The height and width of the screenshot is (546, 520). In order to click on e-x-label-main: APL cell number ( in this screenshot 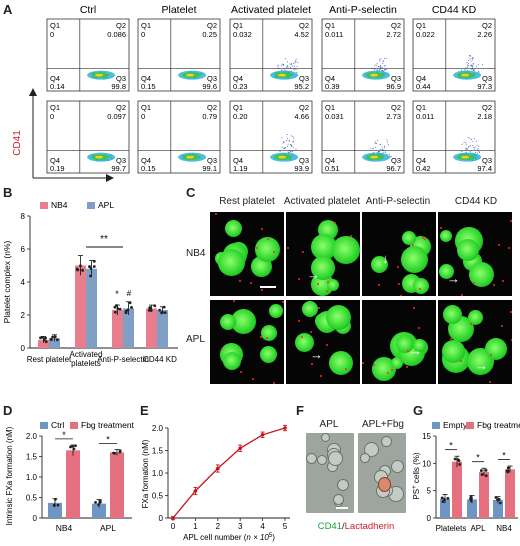, I will do `click(215, 537)`.